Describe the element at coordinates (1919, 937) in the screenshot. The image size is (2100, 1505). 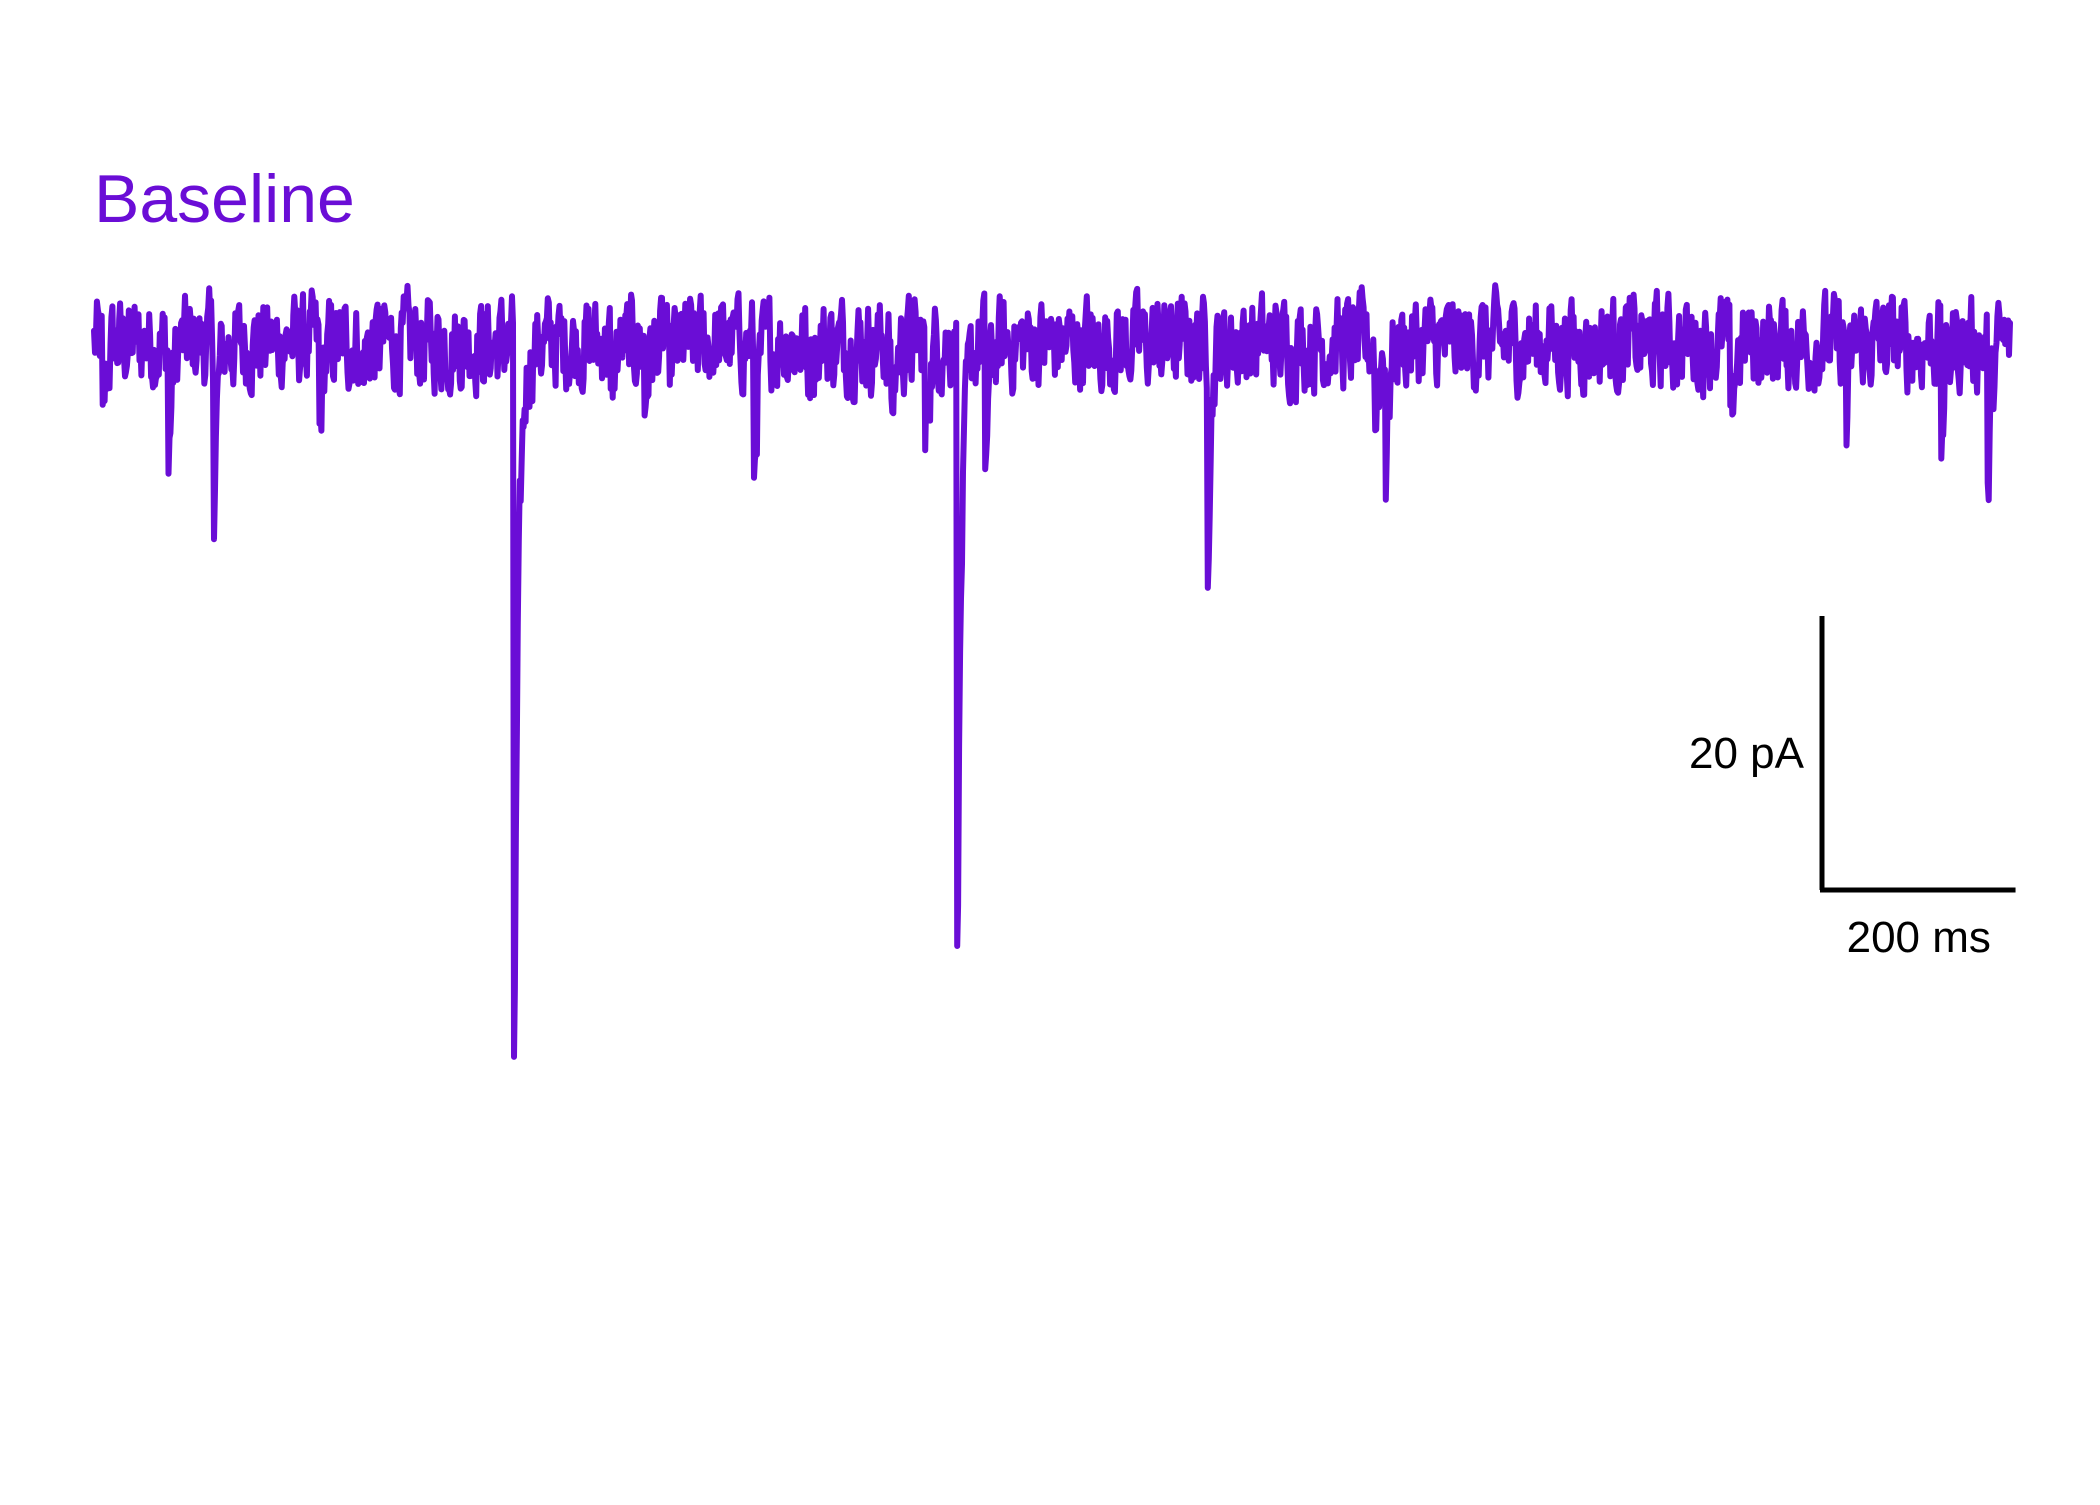
I see `scale-bar-x-label: 200 ms` at that location.